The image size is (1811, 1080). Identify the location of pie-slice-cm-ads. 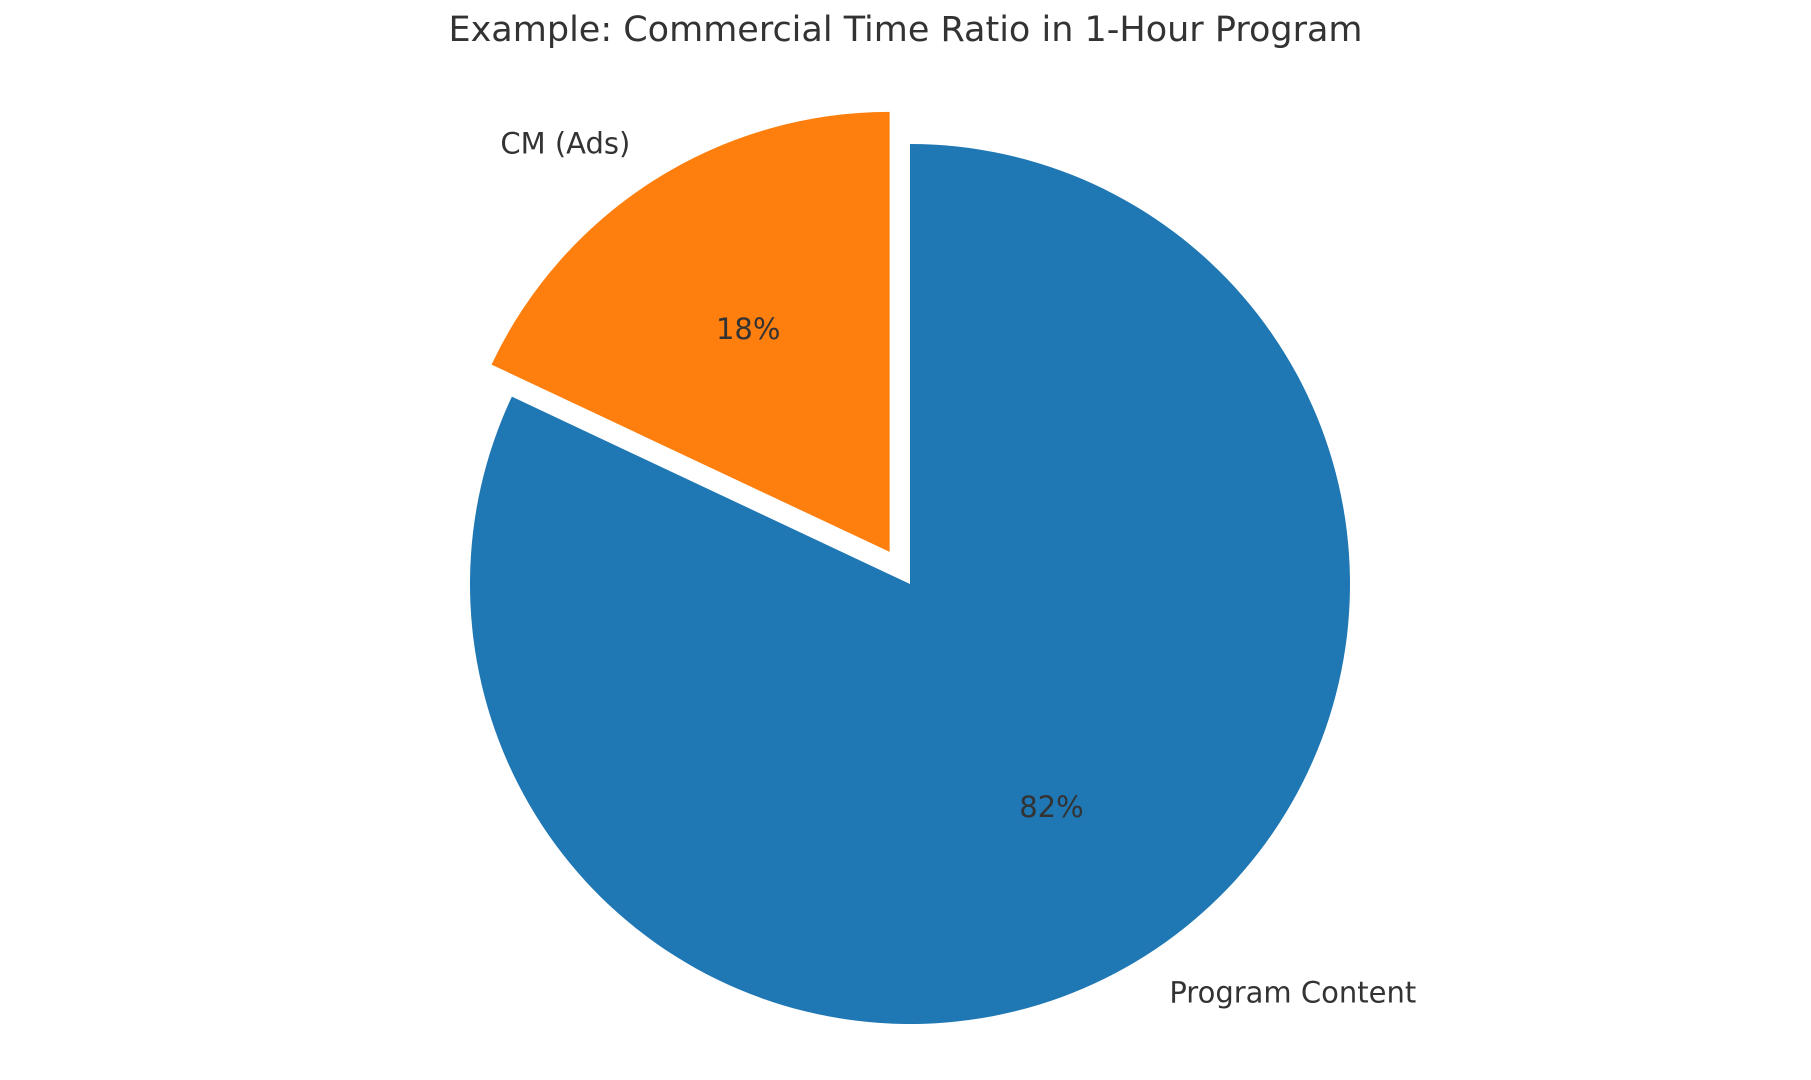
(690, 331).